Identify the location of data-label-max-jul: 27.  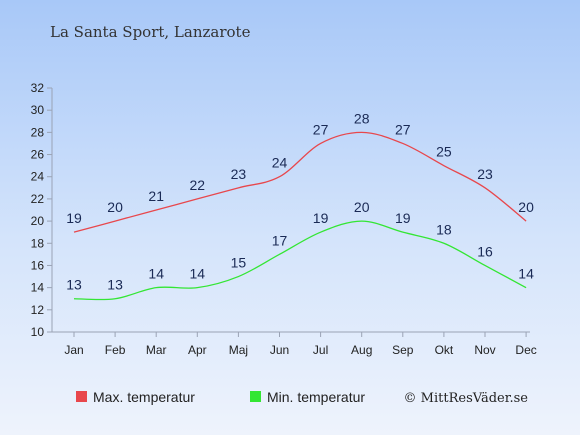
(321, 129).